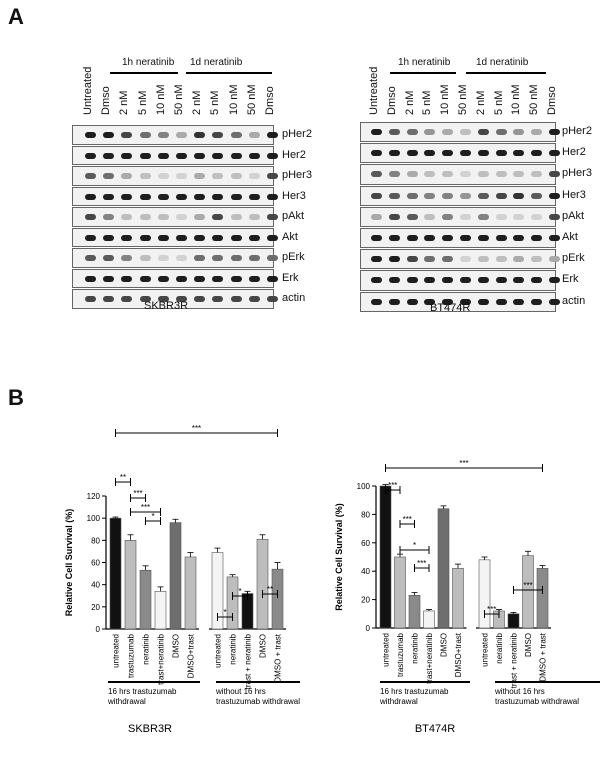  What do you see at coordinates (435, 729) in the screenshot?
I see `chart-title: BT474R` at bounding box center [435, 729].